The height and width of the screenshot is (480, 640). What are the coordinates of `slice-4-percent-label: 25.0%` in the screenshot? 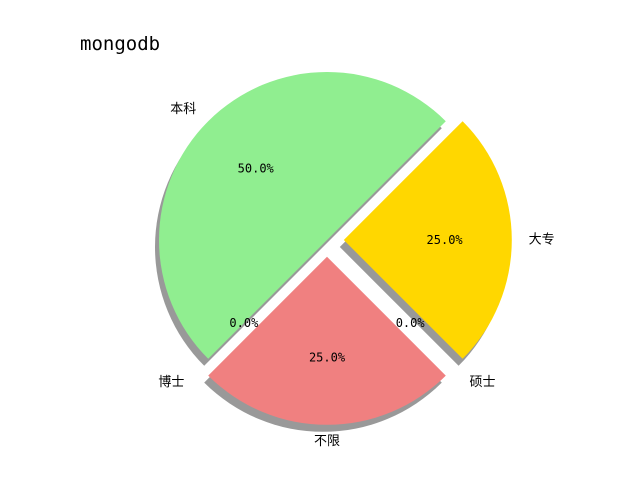 It's located at (445, 240).